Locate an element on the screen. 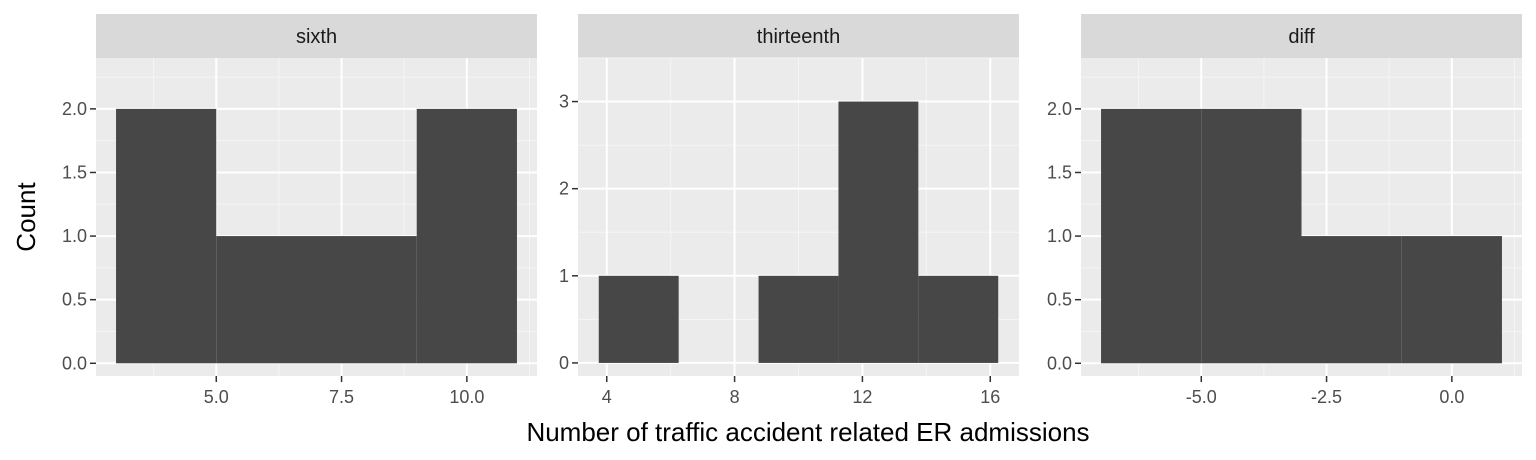 The width and height of the screenshot is (1536, 460). x-tick-label: 12 is located at coordinates (862, 397).